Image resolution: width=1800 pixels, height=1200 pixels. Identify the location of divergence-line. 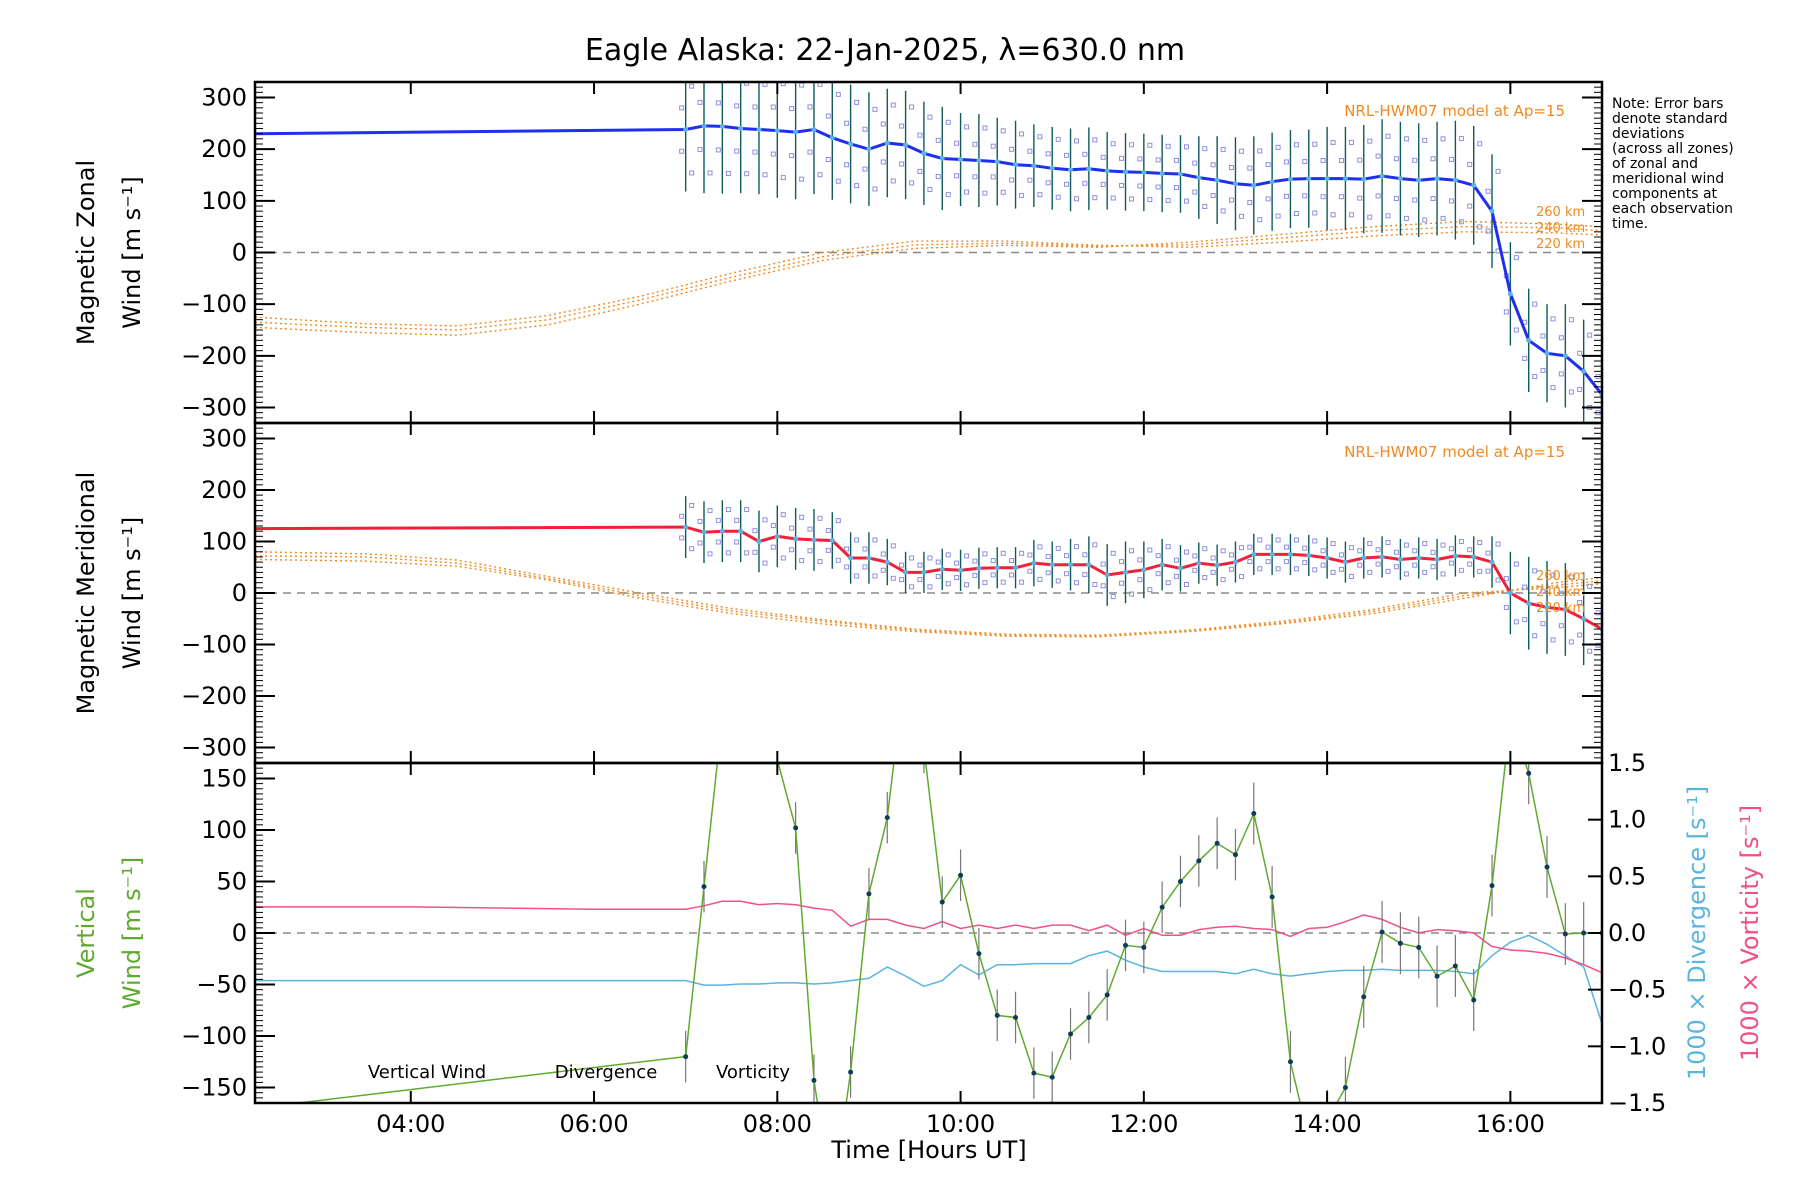
(928, 979).